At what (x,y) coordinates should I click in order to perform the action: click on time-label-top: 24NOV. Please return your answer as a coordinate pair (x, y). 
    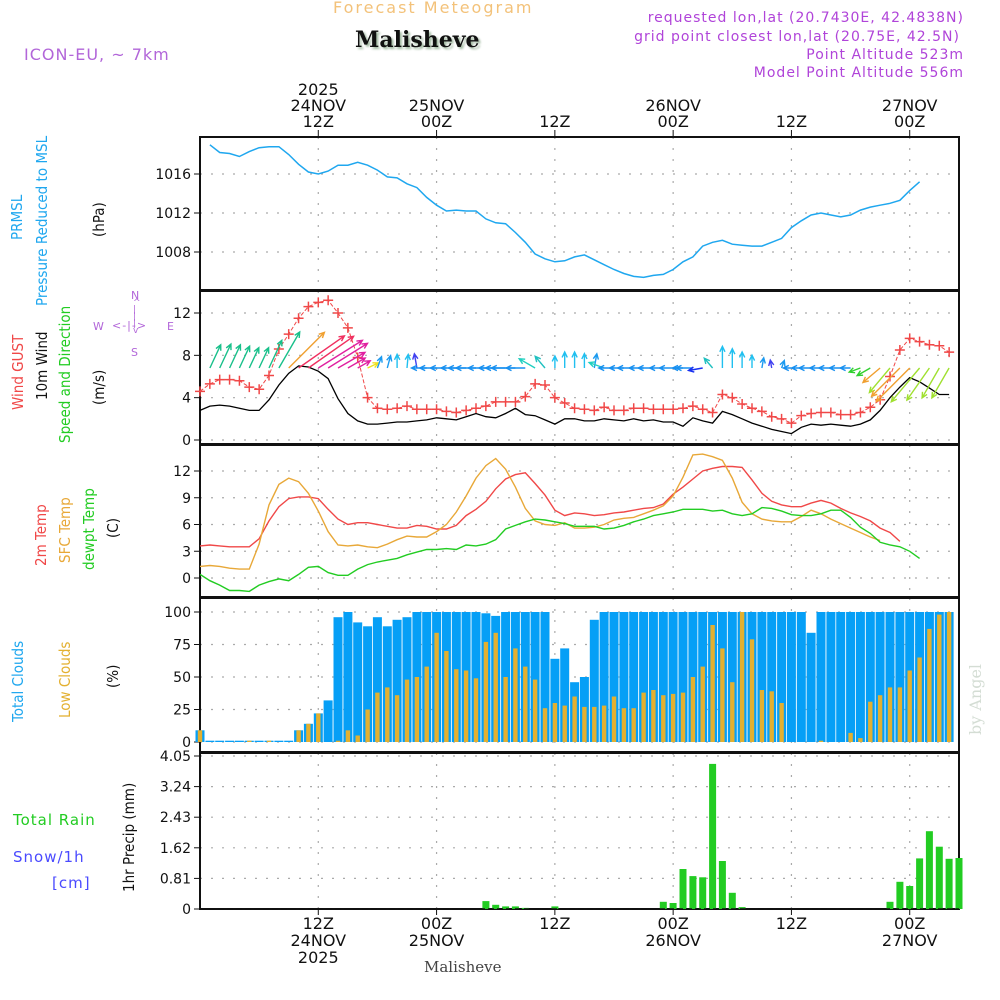
    Looking at the image, I should click on (318, 105).